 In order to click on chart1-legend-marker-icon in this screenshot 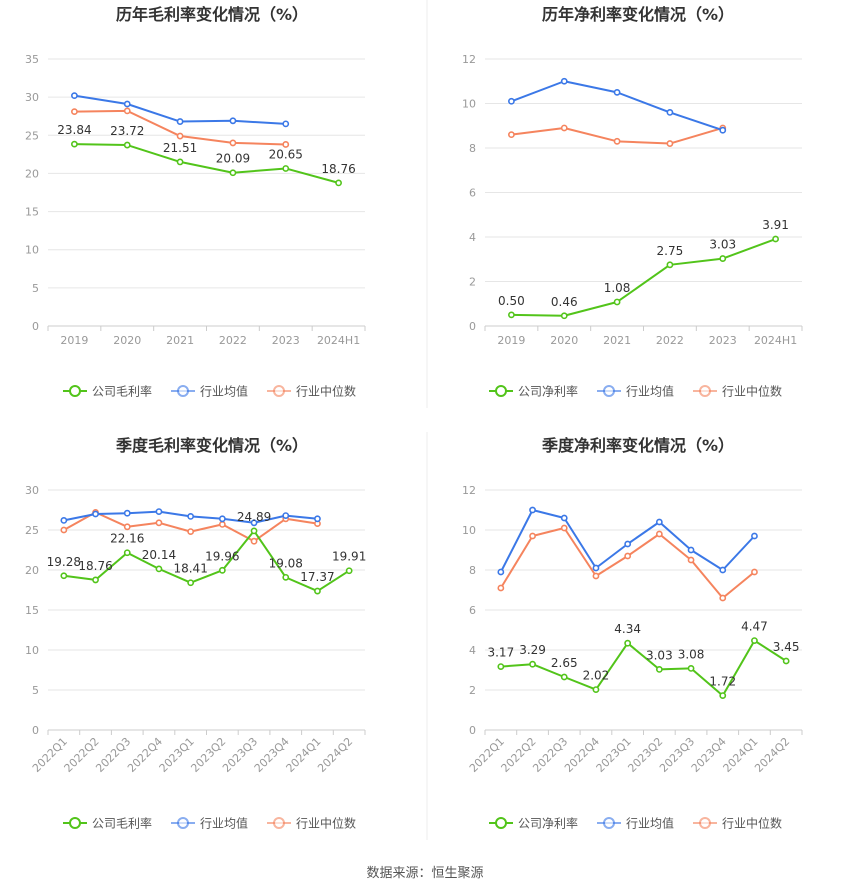, I will do `click(75, 391)`.